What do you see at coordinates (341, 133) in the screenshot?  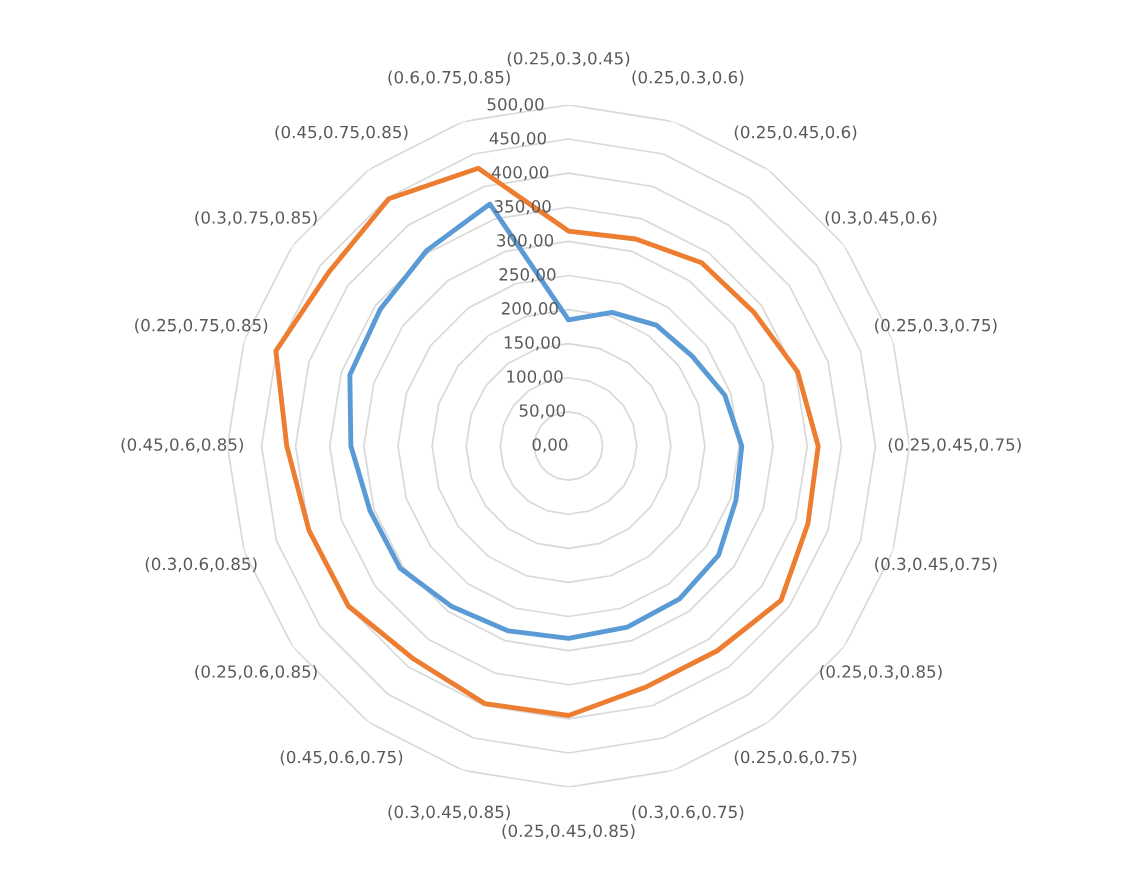 I see `spoke-label: (0.45,0.75,0.85)` at bounding box center [341, 133].